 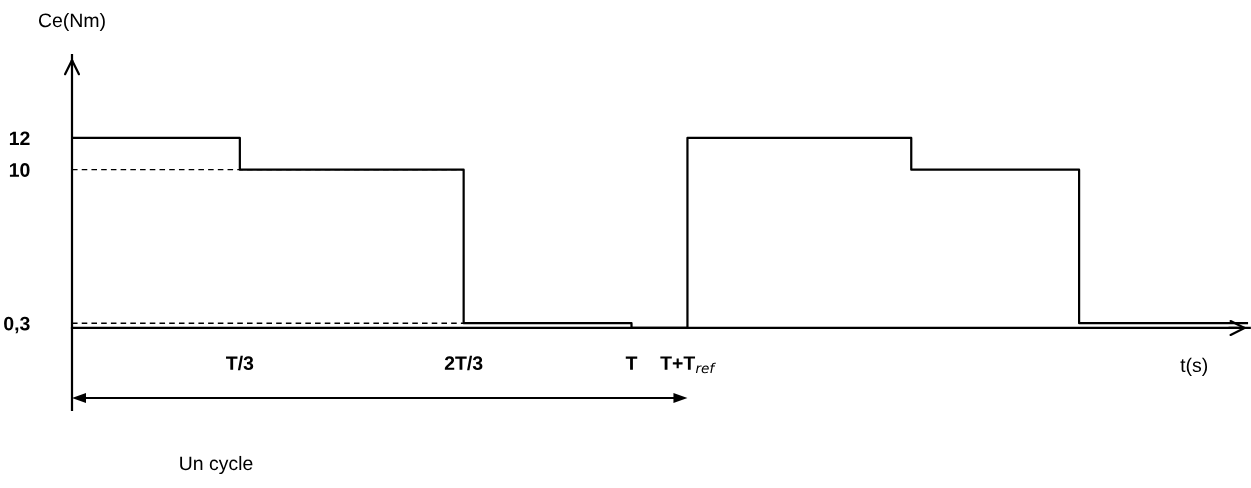 What do you see at coordinates (1194, 366) in the screenshot?
I see `x-axis-title: t(s)` at bounding box center [1194, 366].